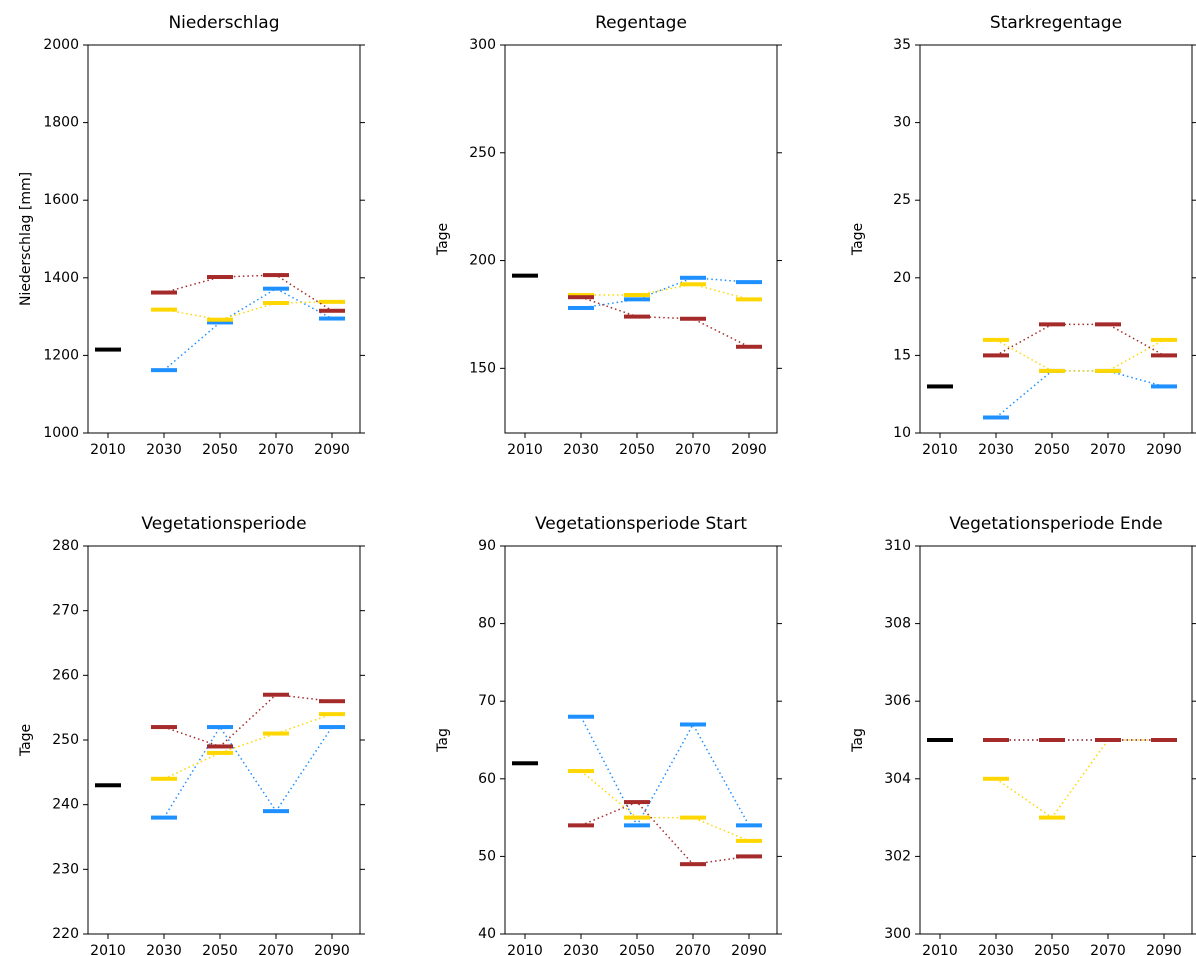 The width and height of the screenshot is (1196, 956). Describe the element at coordinates (897, 624) in the screenshot. I see `y-tick-label: 308` at that location.